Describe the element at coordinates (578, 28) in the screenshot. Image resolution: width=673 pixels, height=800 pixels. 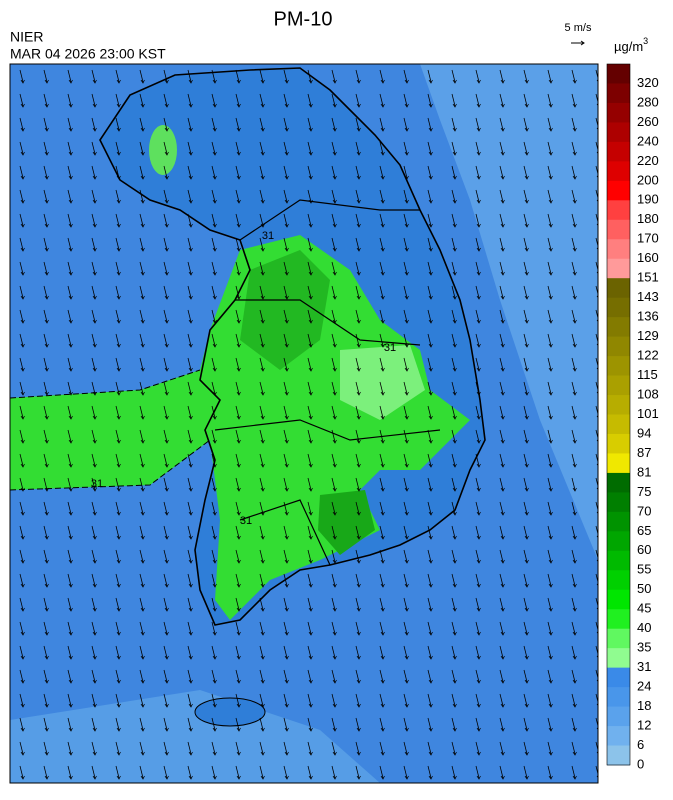
I see `wind-scale: 5 m/s` at that location.